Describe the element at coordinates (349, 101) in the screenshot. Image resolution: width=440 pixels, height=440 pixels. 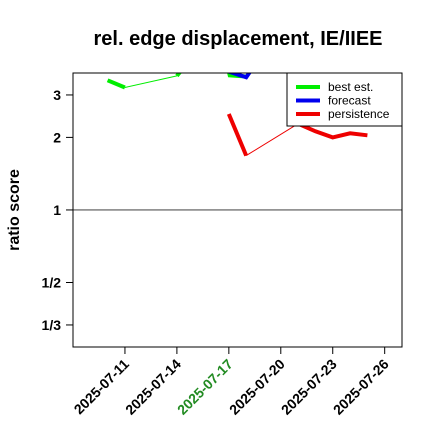
I see `legend-label: forecast` at that location.